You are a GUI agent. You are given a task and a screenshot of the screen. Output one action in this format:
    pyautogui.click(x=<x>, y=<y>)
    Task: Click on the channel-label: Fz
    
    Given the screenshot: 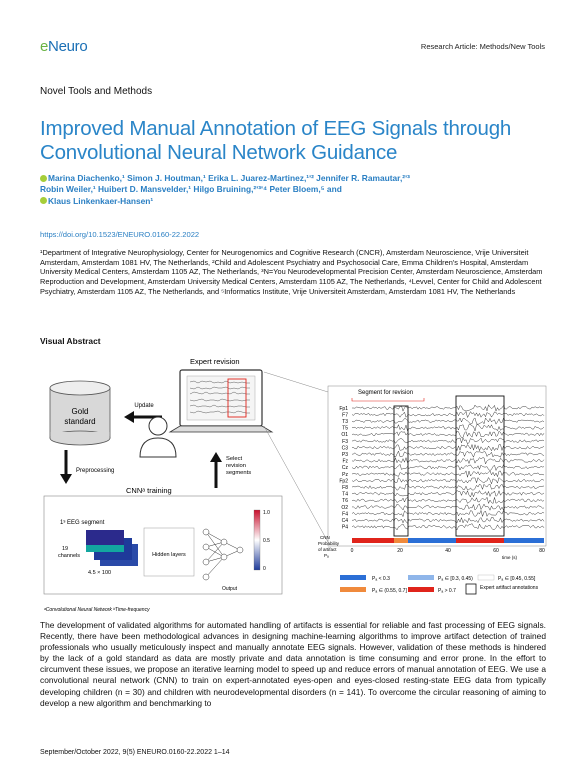 What is the action you would take?
    pyautogui.click(x=345, y=462)
    